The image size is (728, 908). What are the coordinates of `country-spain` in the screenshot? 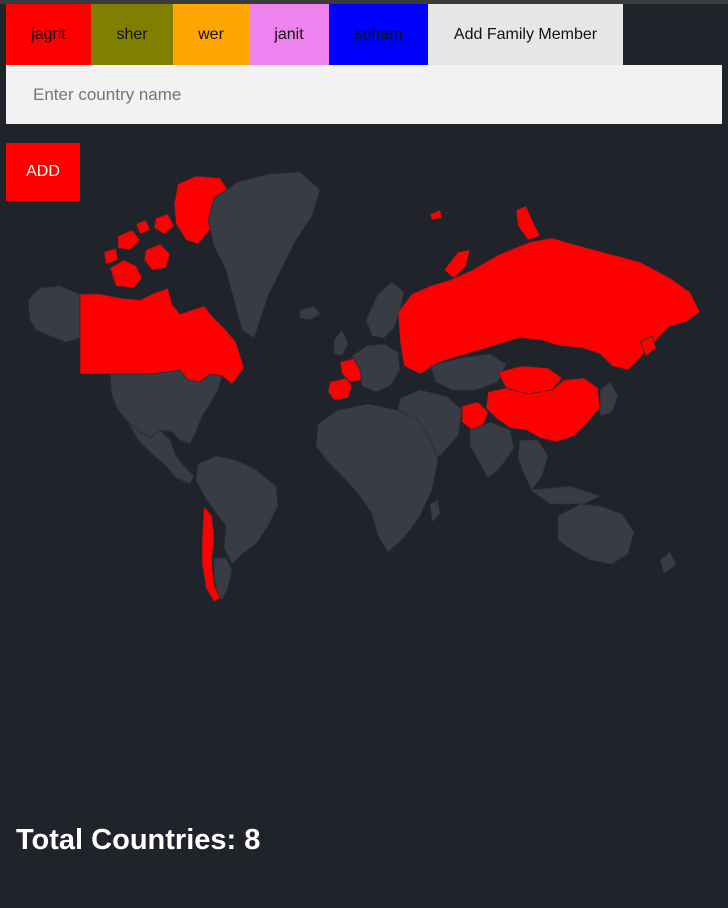 It's located at (340, 389).